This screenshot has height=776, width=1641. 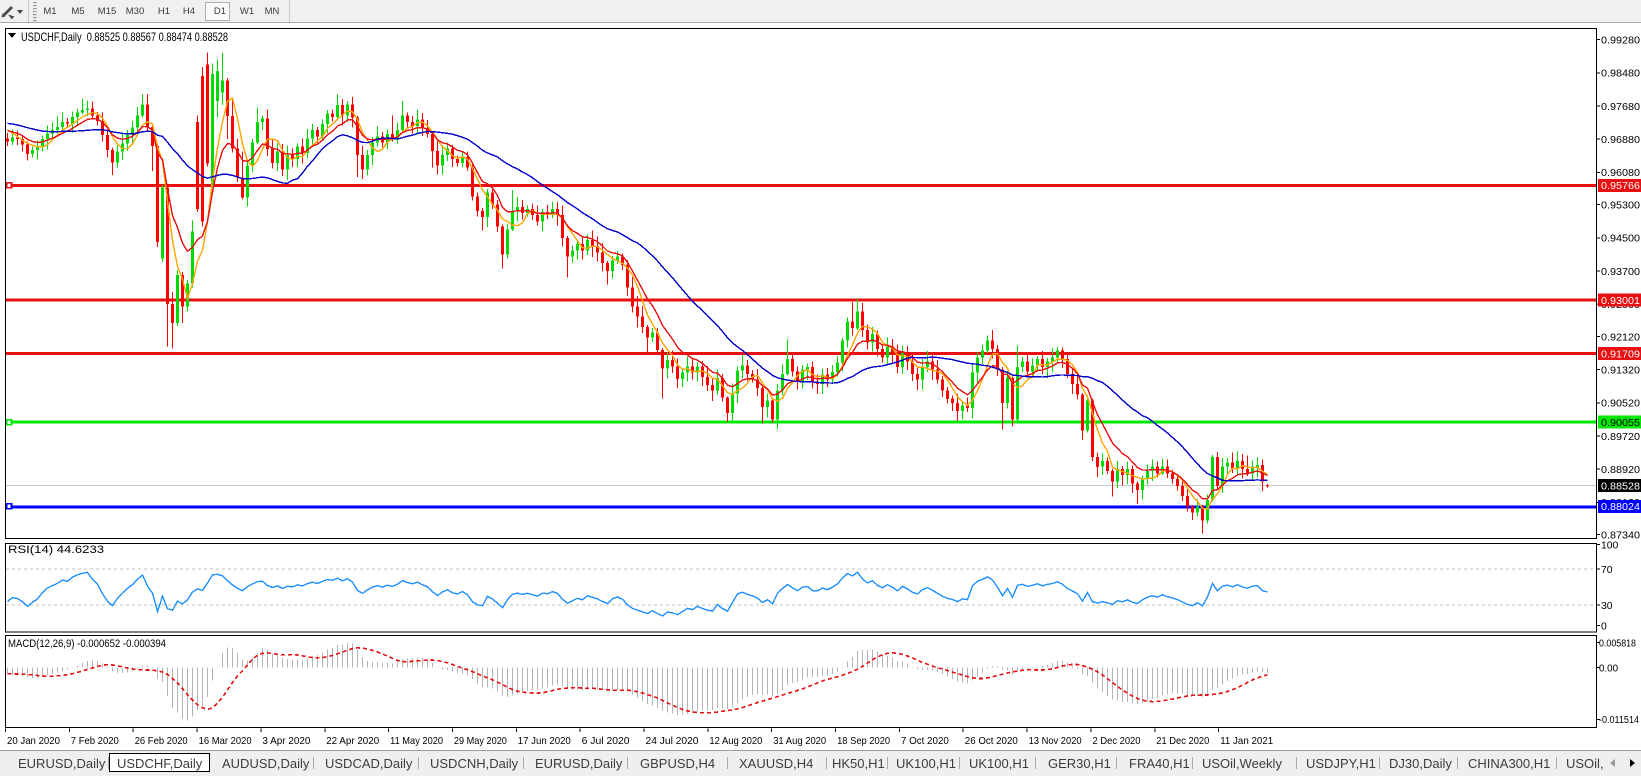 I want to click on svg-text: 11 May 2020, so click(x=416, y=741).